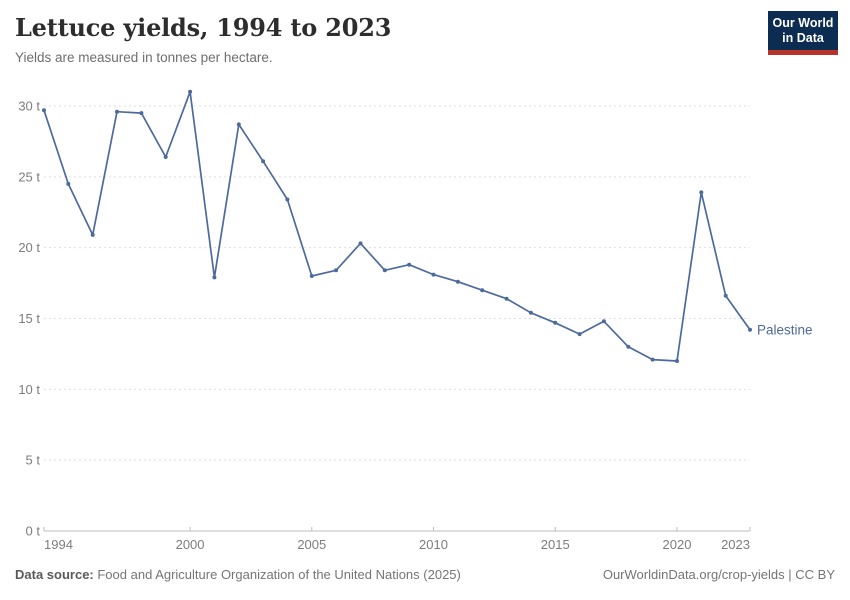  Describe the element at coordinates (311, 544) in the screenshot. I see `x-axis-tick-label: 2005` at that location.